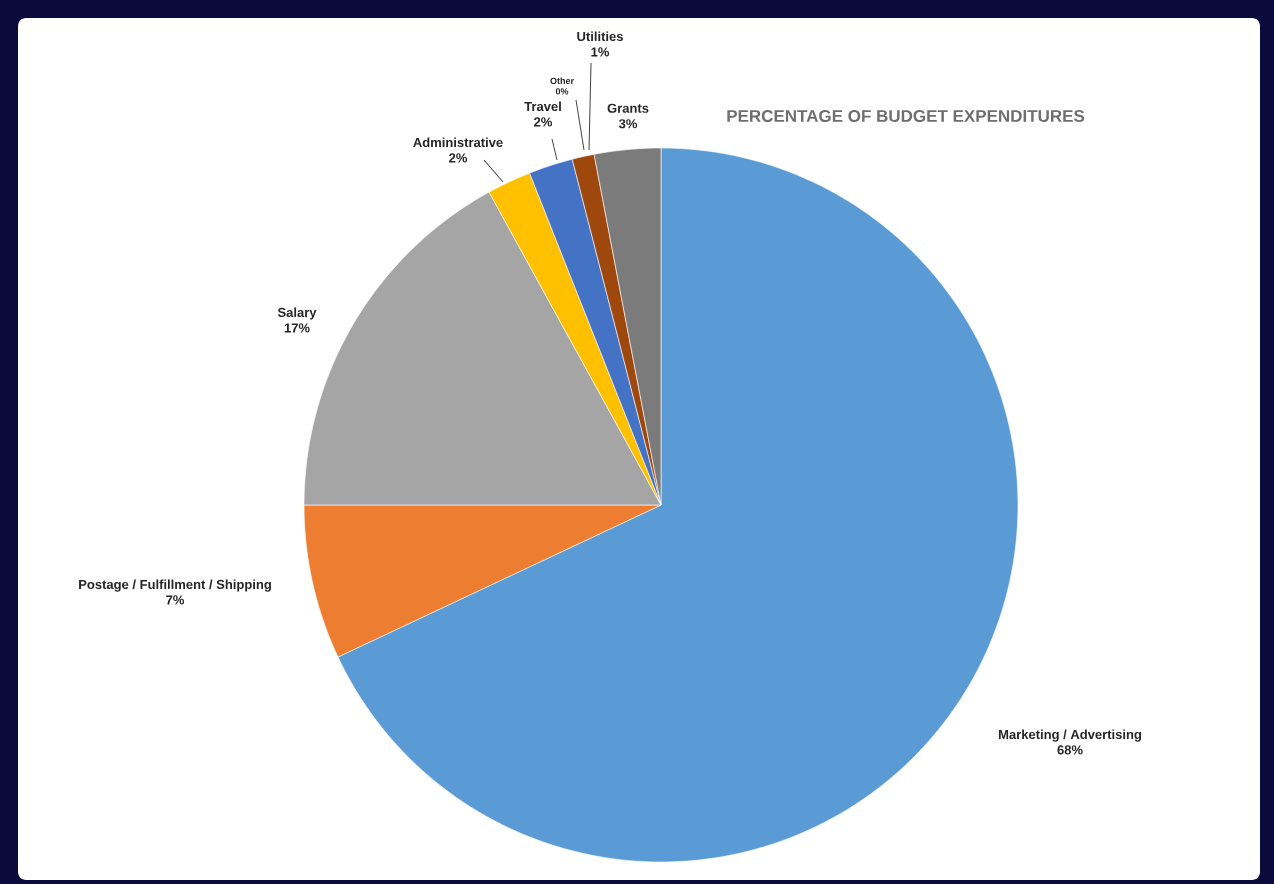 The width and height of the screenshot is (1274, 884). What do you see at coordinates (297, 328) in the screenshot?
I see `data-label: 17%` at bounding box center [297, 328].